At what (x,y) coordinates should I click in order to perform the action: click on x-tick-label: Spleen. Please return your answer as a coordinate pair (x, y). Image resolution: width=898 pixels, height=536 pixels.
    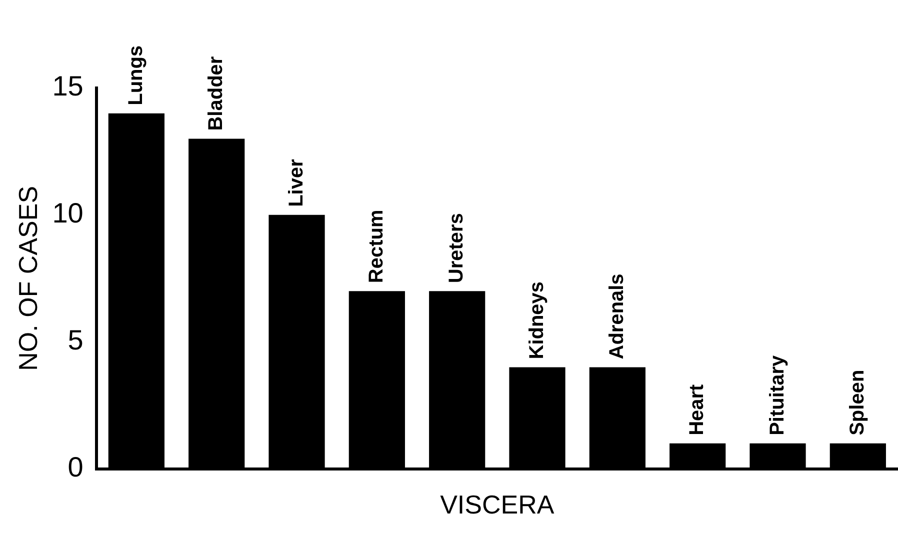
    Looking at the image, I should click on (857, 403).